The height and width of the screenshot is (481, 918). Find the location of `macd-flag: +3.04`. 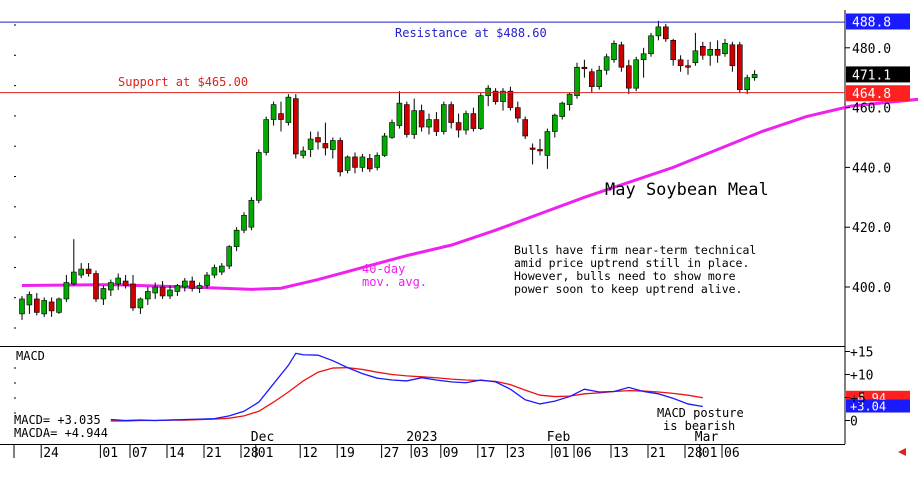

macd-flag: +3.04 is located at coordinates (878, 406).